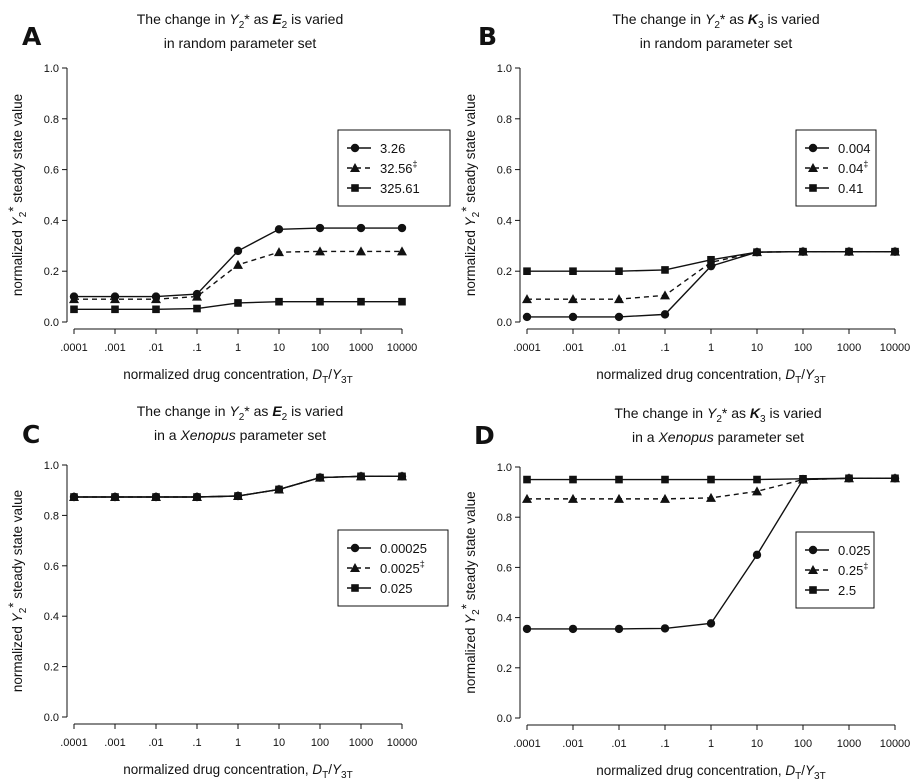  I want to click on panel-letter: C, so click(31, 434).